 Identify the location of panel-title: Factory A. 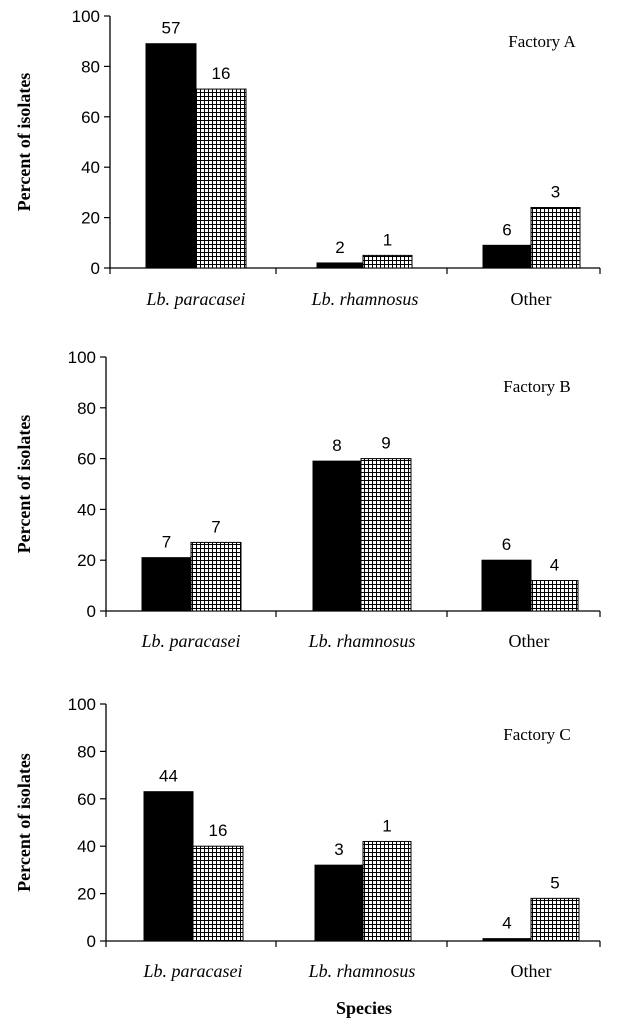
(542, 41).